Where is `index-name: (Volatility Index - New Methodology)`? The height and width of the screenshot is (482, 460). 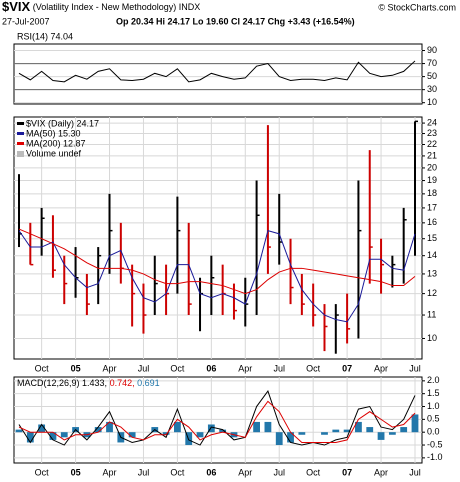 index-name: (Volatility Index - New Methodology) is located at coordinates (105, 7).